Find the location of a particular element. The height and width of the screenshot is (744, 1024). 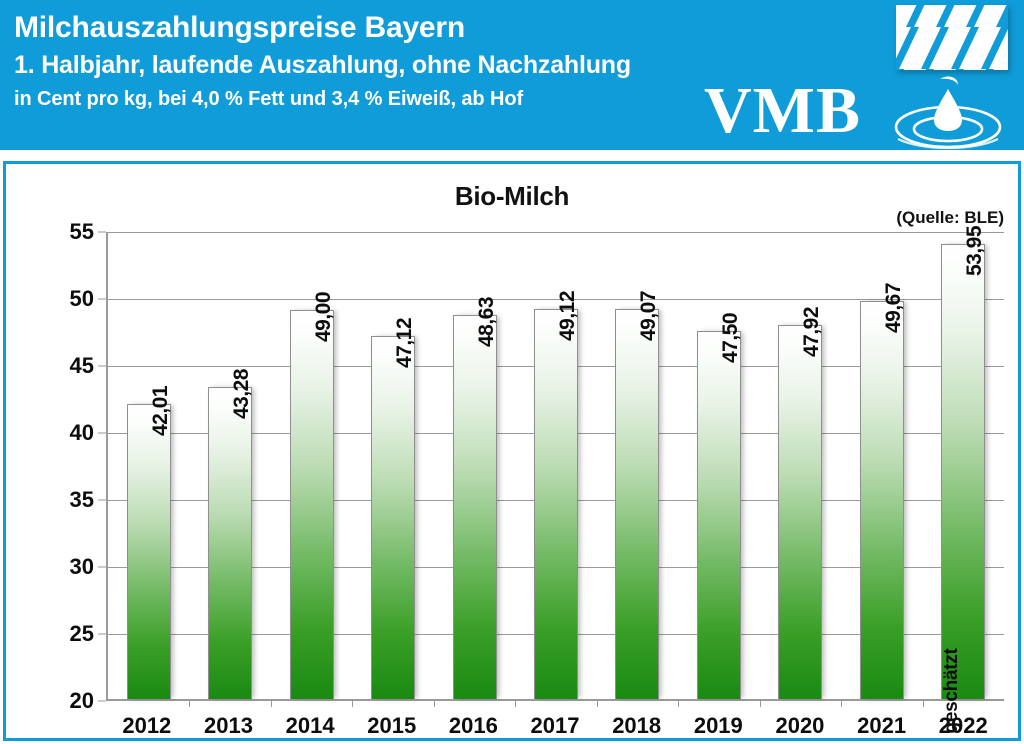

x-axis-tick-label: 2018 is located at coordinates (637, 725).